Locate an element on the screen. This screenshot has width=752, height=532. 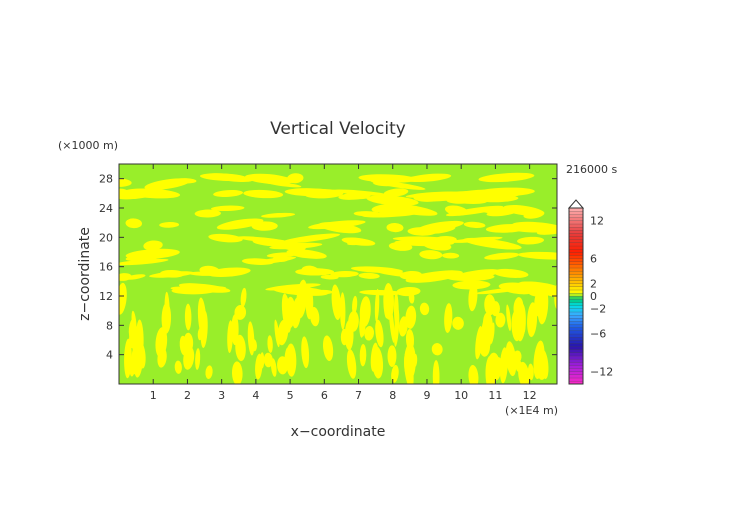
y-tick-label: 12 is located at coordinates (106, 296).